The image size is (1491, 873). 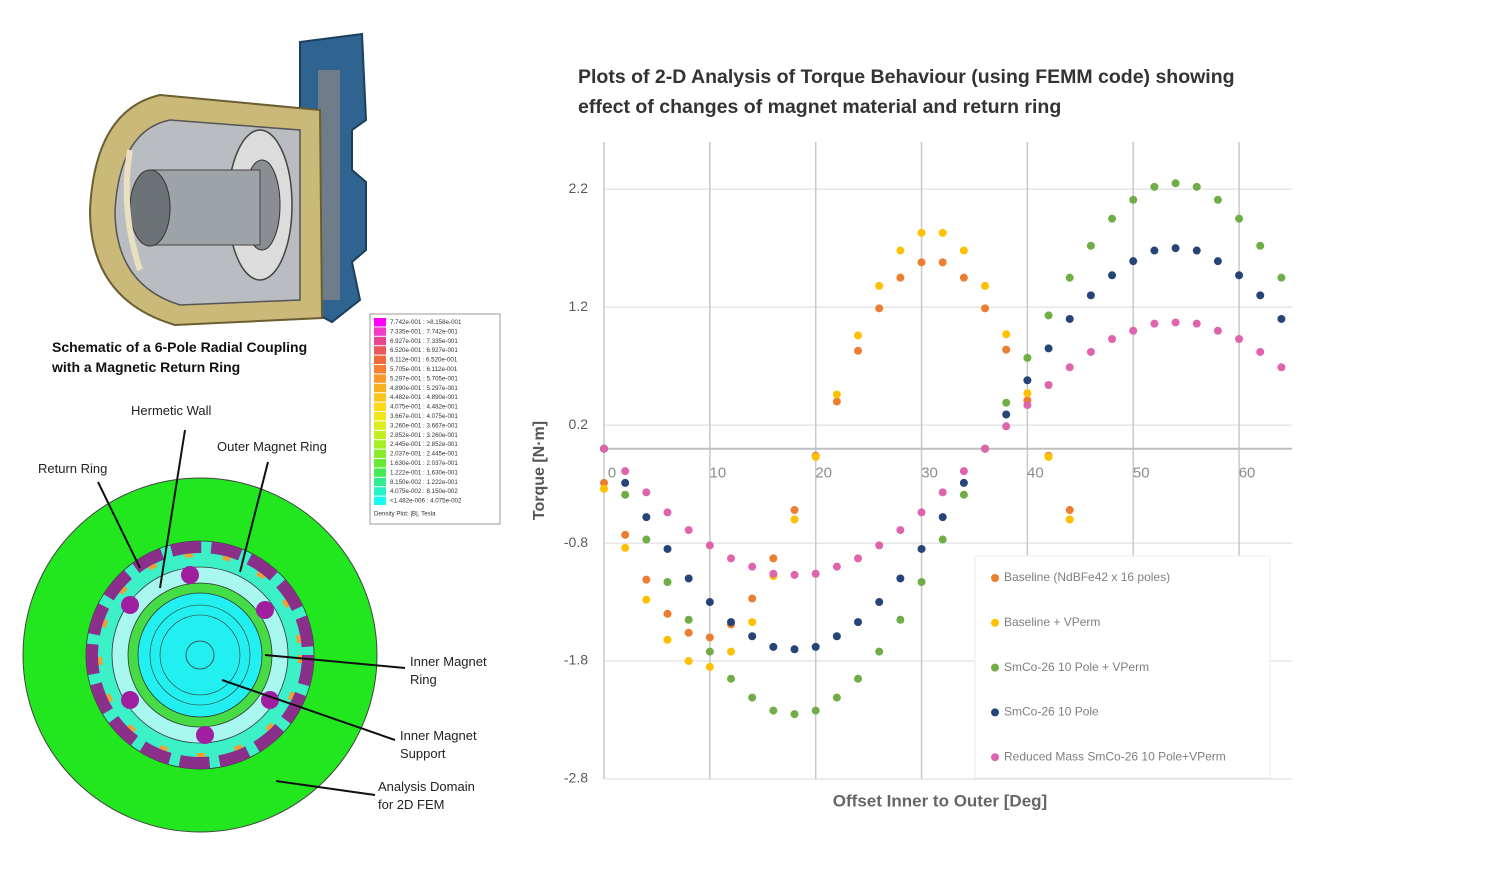 What do you see at coordinates (823, 473) in the screenshot?
I see `x-tick-label: 20` at bounding box center [823, 473].